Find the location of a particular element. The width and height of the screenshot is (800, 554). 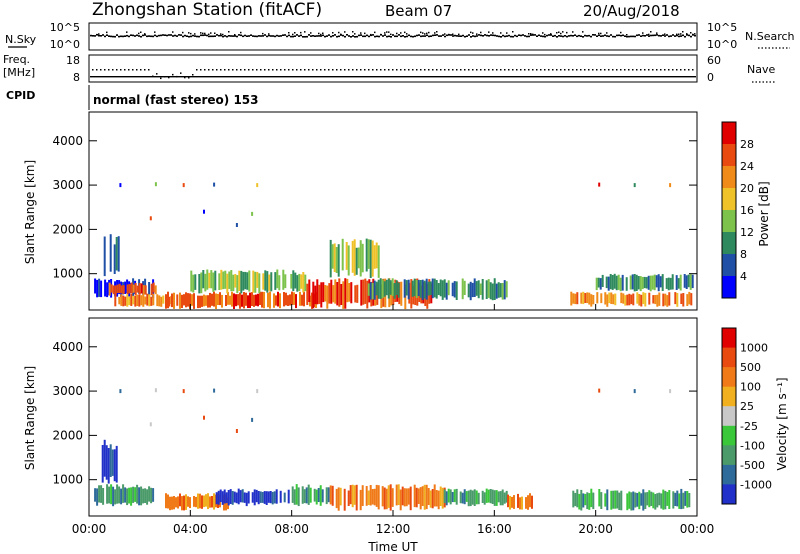

freq-traces is located at coordinates (393, 74).